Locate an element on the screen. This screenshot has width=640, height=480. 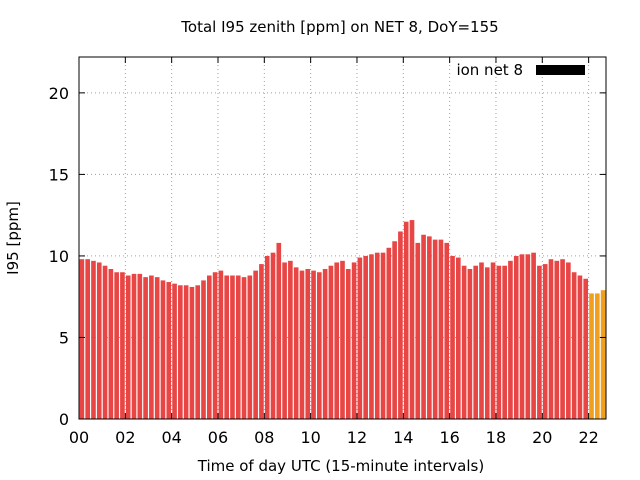
y-tick-label: 0 is located at coordinates (64, 419).